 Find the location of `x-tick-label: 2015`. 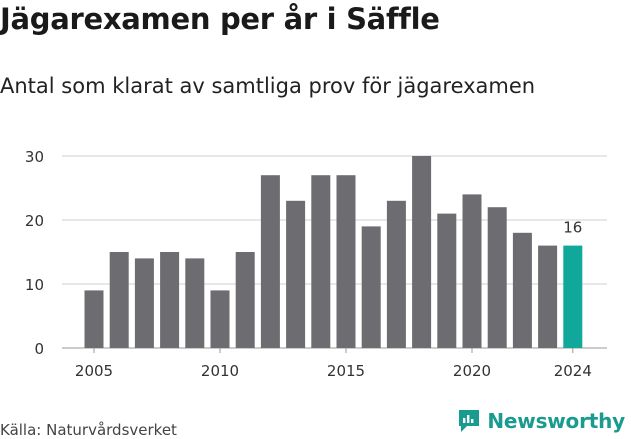

x-tick-label: 2015 is located at coordinates (346, 371).